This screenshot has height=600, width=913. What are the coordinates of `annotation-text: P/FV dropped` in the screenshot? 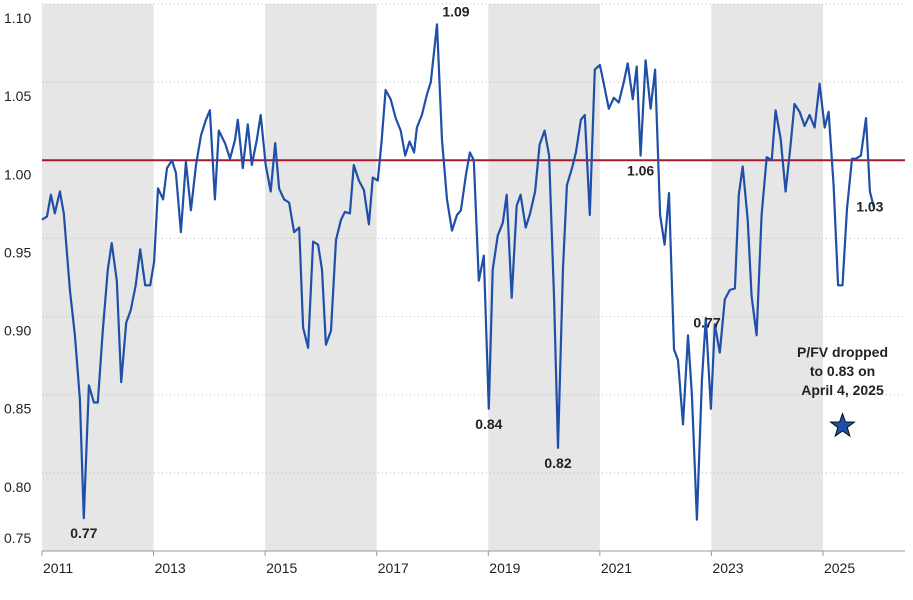 It's located at (842, 352).